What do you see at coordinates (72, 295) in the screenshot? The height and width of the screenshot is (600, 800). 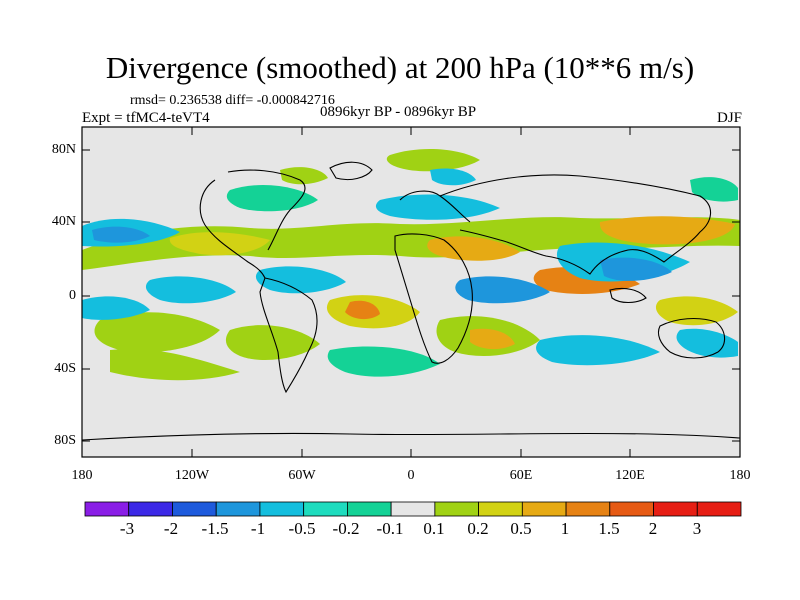 I see `lat-label-eq: 0` at bounding box center [72, 295].